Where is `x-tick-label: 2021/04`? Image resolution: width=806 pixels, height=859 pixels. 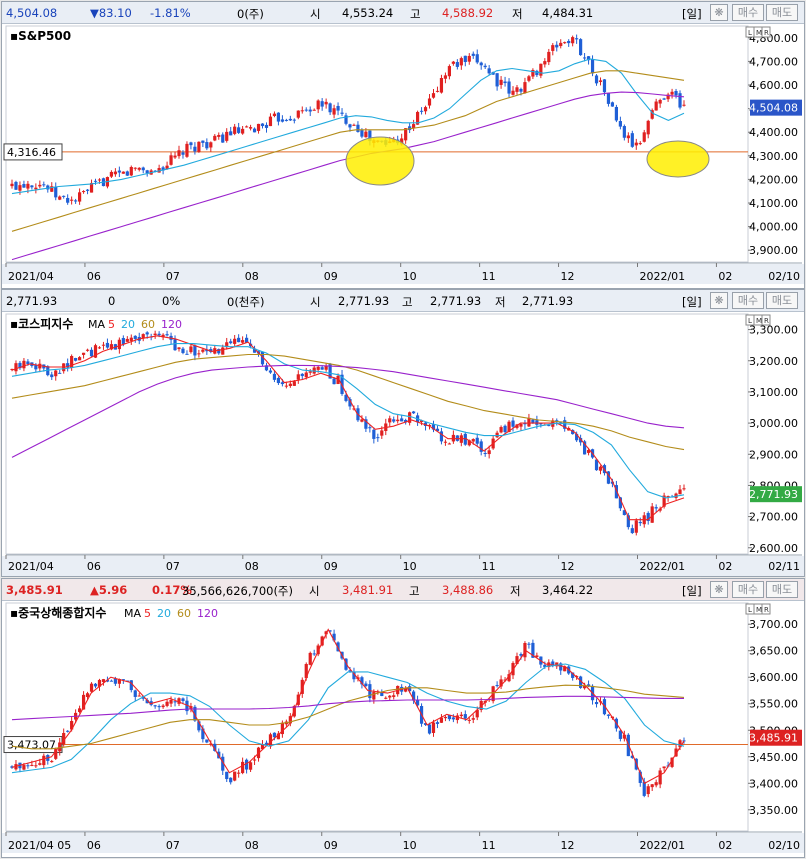 x-tick-label: 2021/04 is located at coordinates (31, 276).